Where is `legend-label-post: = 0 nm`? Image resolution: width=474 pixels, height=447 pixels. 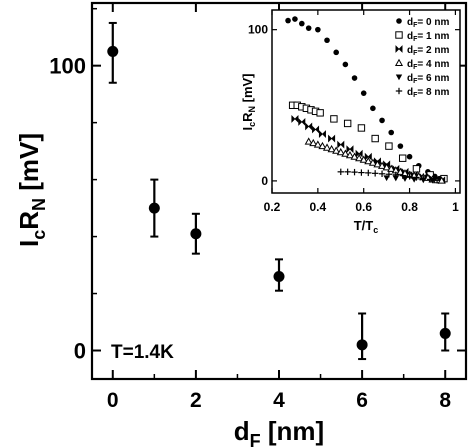
legend-label-post: = 0 nm is located at coordinates (433, 22).